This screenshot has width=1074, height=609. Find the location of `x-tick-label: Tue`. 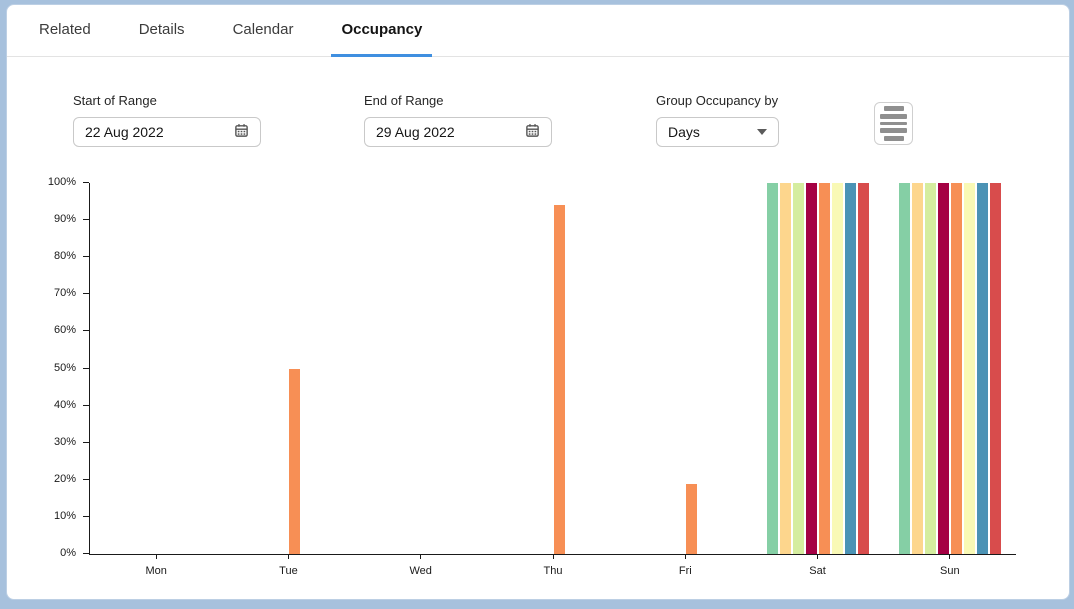

x-tick-label: Tue is located at coordinates (288, 571).